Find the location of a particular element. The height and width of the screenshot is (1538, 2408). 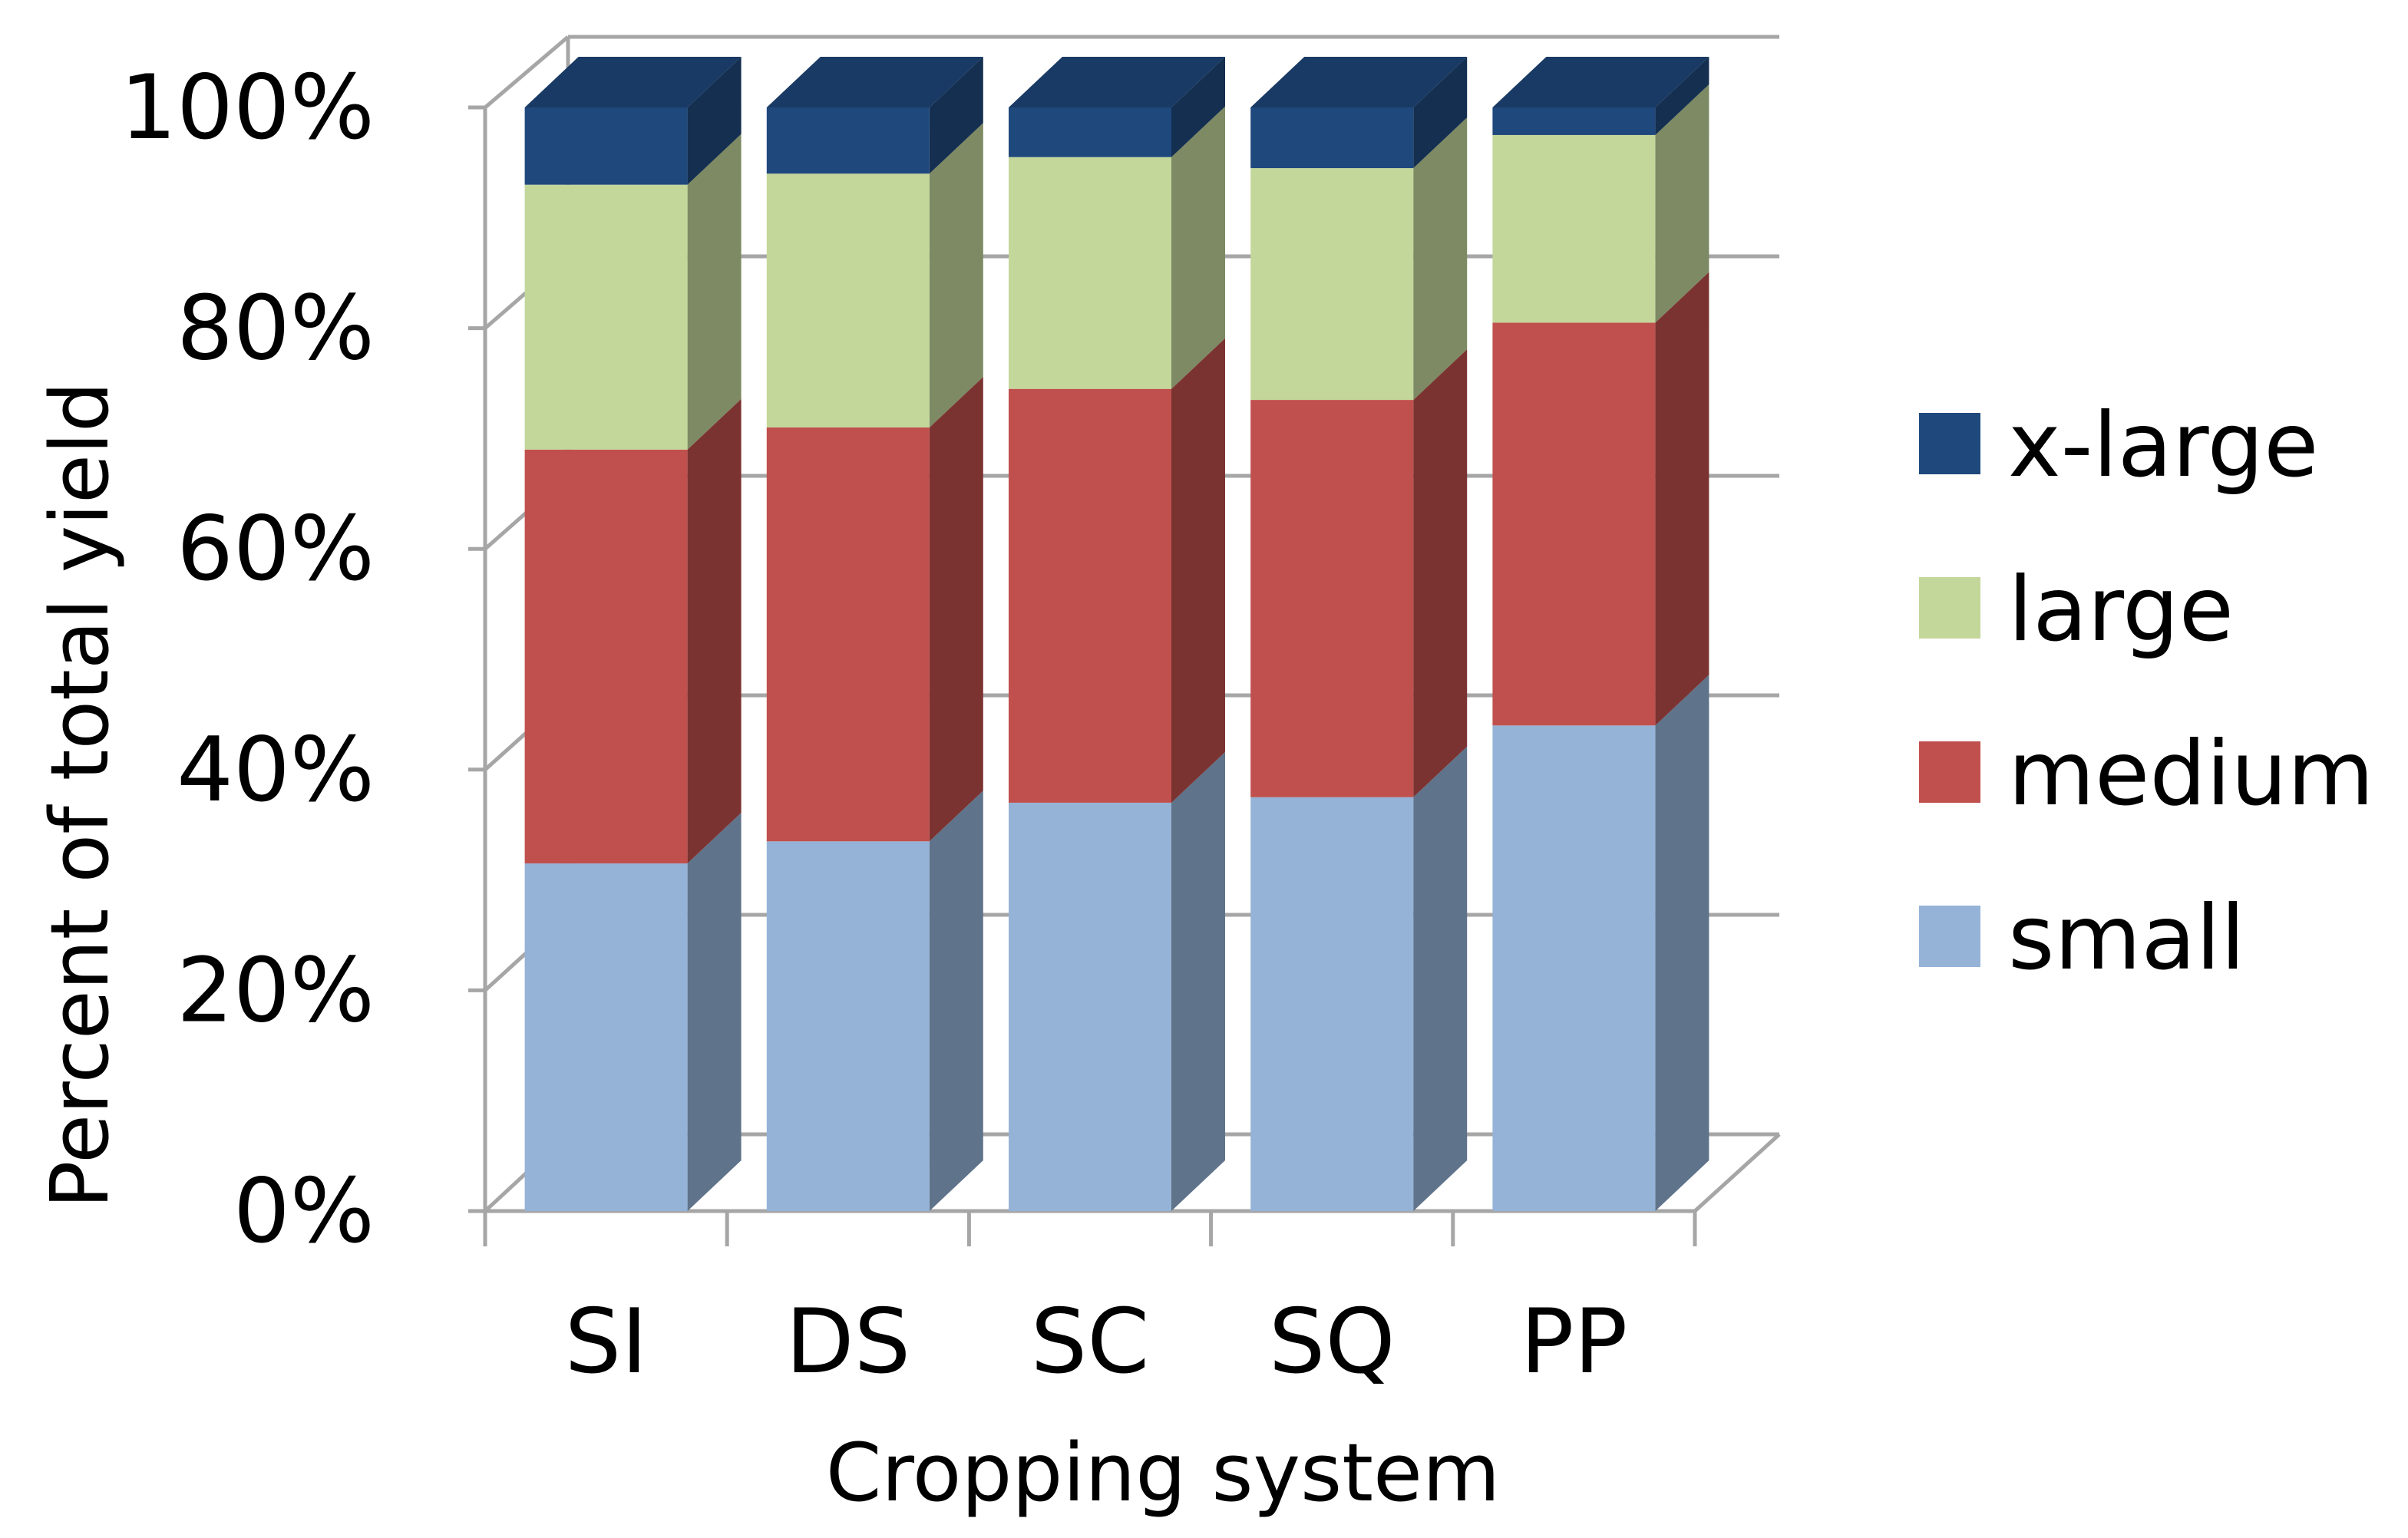

bar-segment-medium-SC is located at coordinates (1117, 570).